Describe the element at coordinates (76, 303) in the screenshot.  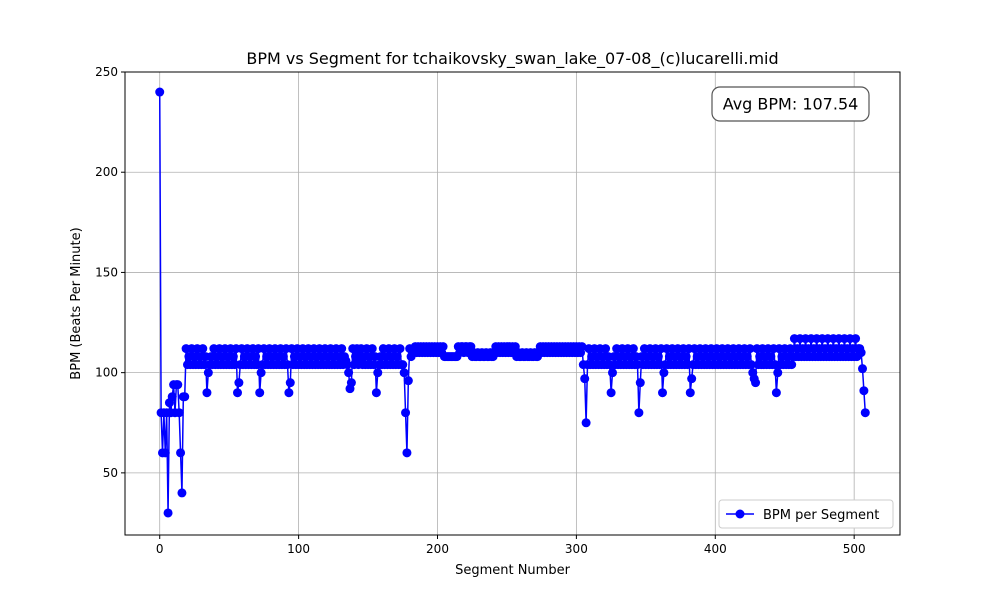
I see `y-axis-label: BPM (Beats Per Minute)` at that location.